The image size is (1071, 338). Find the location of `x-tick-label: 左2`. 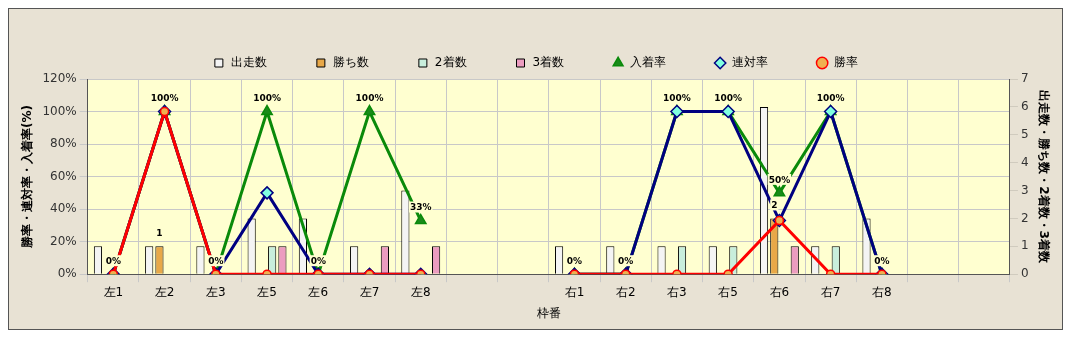

x-tick-label: 左2 is located at coordinates (164, 291).